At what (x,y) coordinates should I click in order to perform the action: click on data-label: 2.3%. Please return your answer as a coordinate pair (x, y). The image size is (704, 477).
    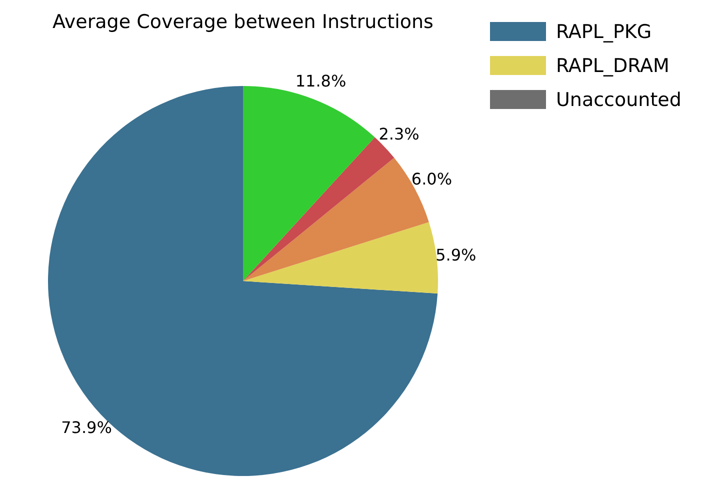
    Looking at the image, I should click on (399, 134).